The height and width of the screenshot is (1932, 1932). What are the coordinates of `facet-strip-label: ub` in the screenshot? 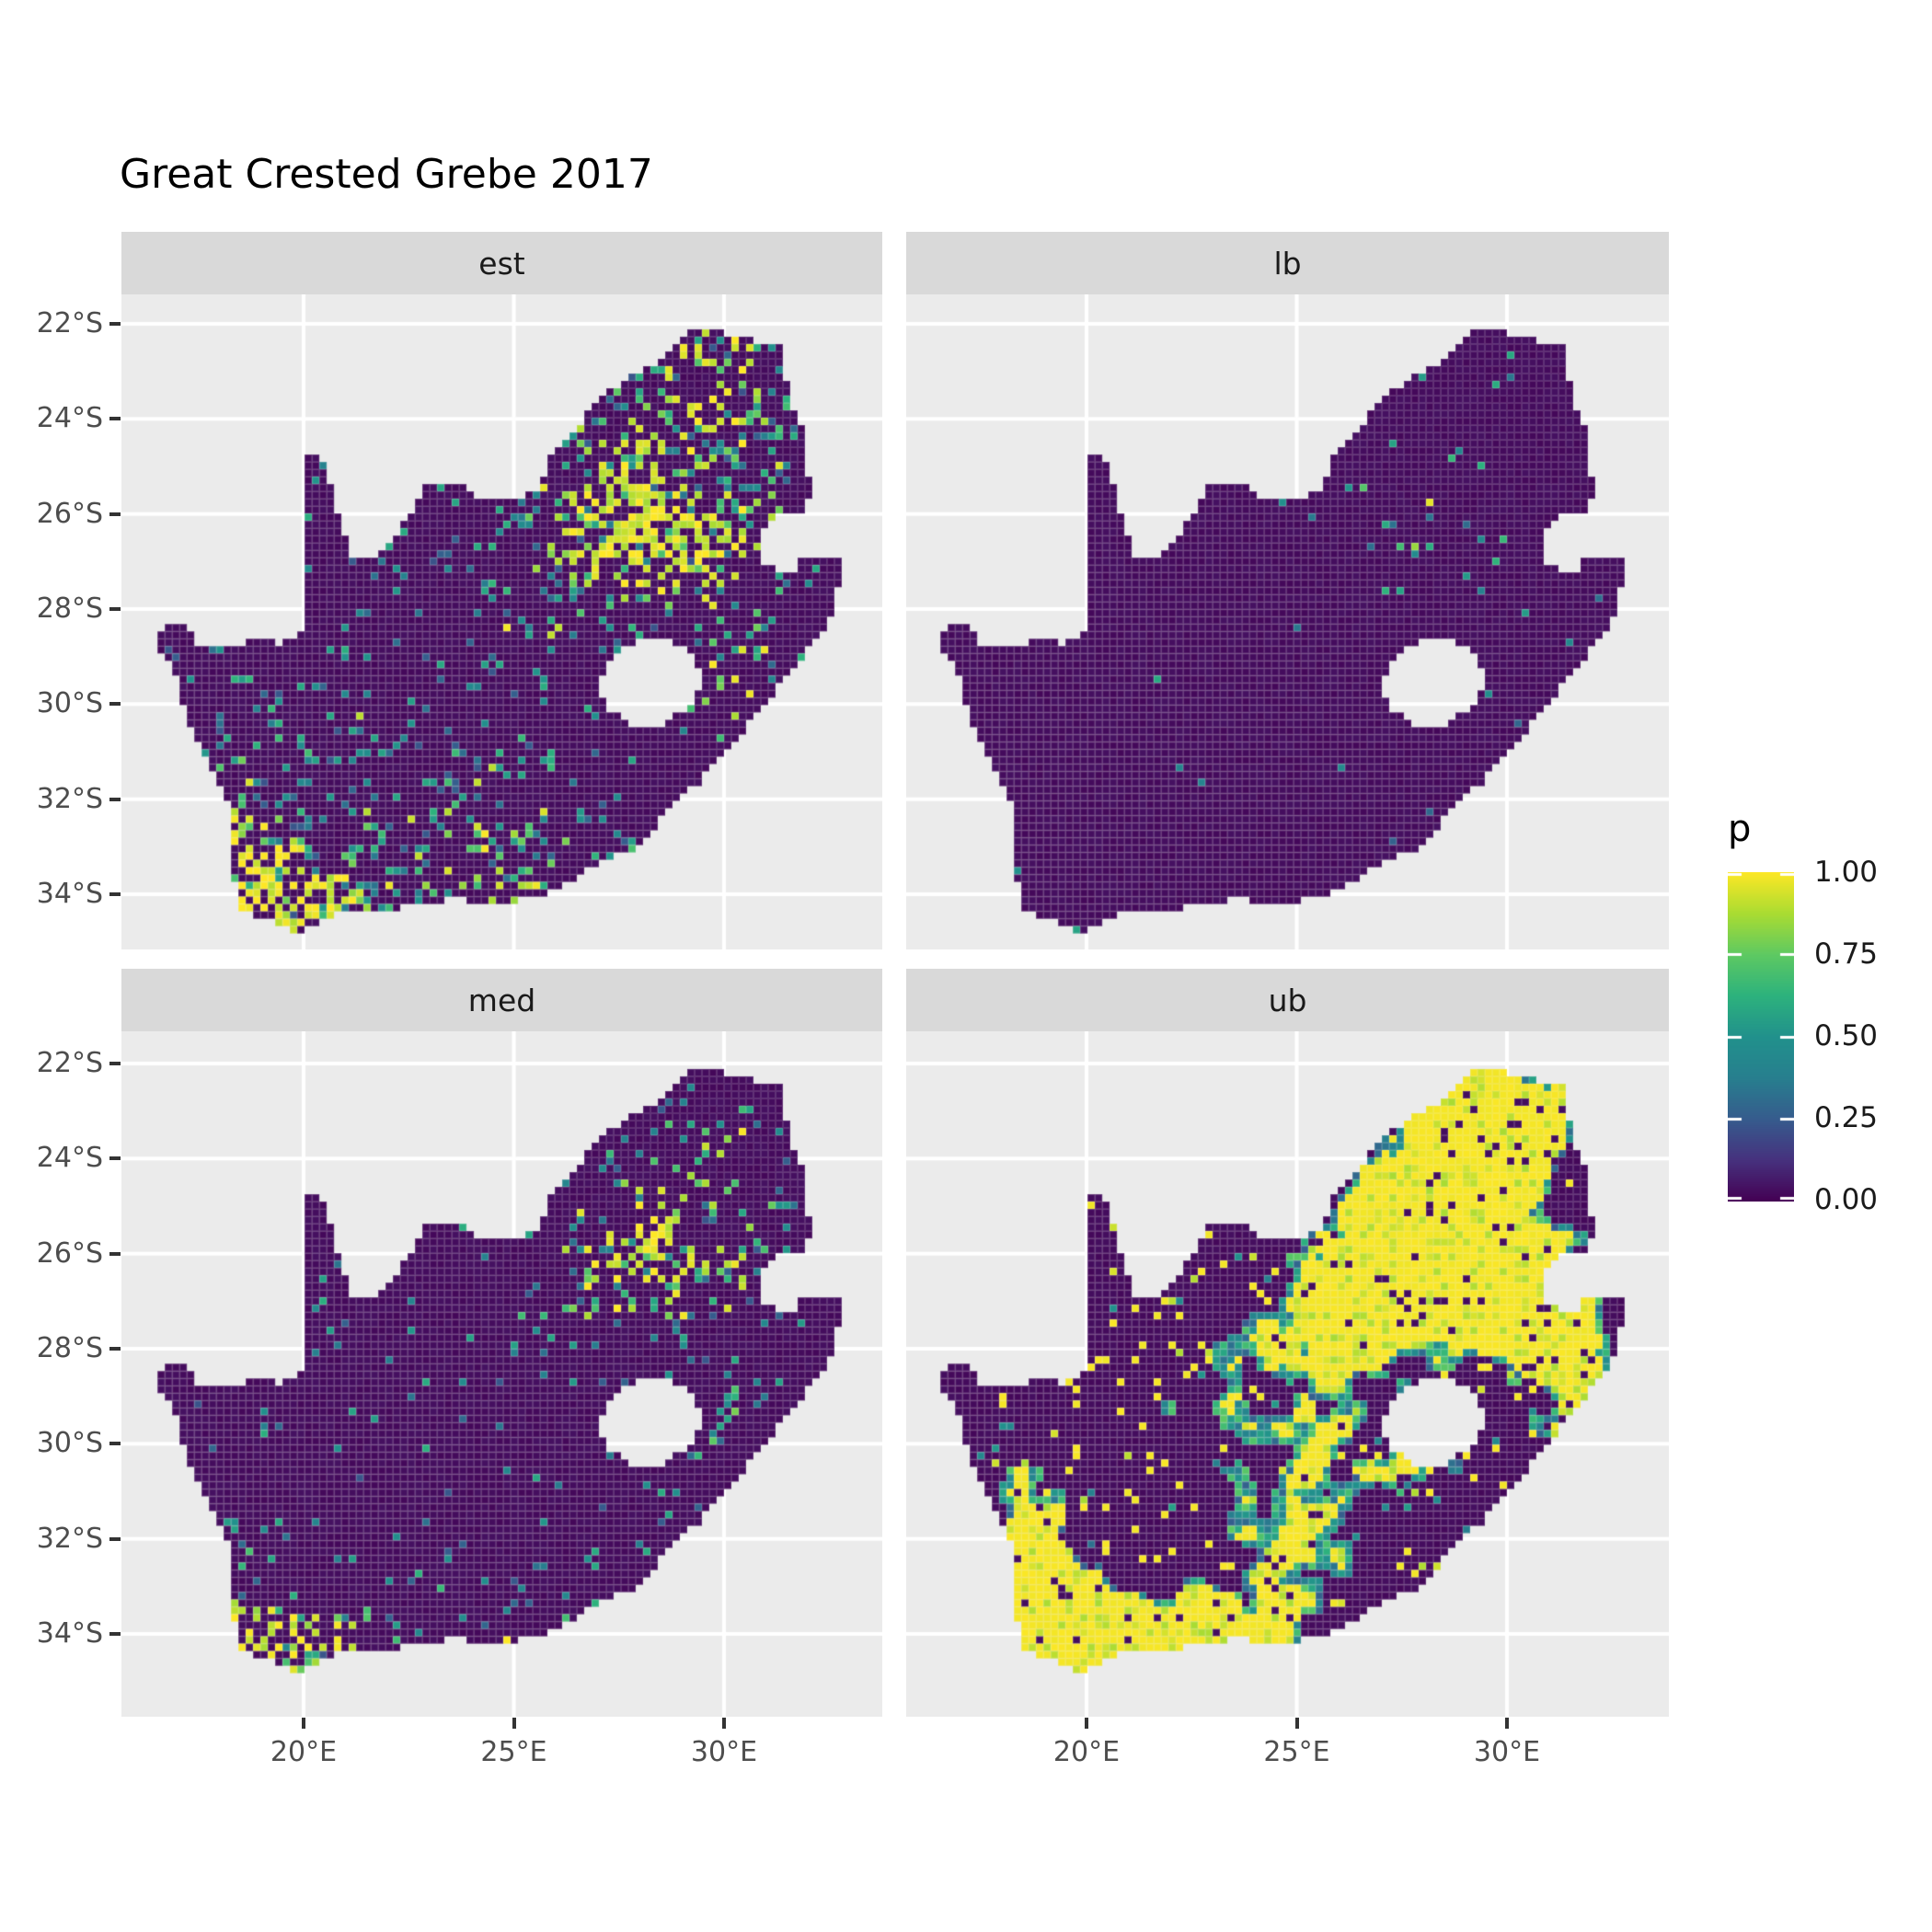 It's located at (1287, 1000).